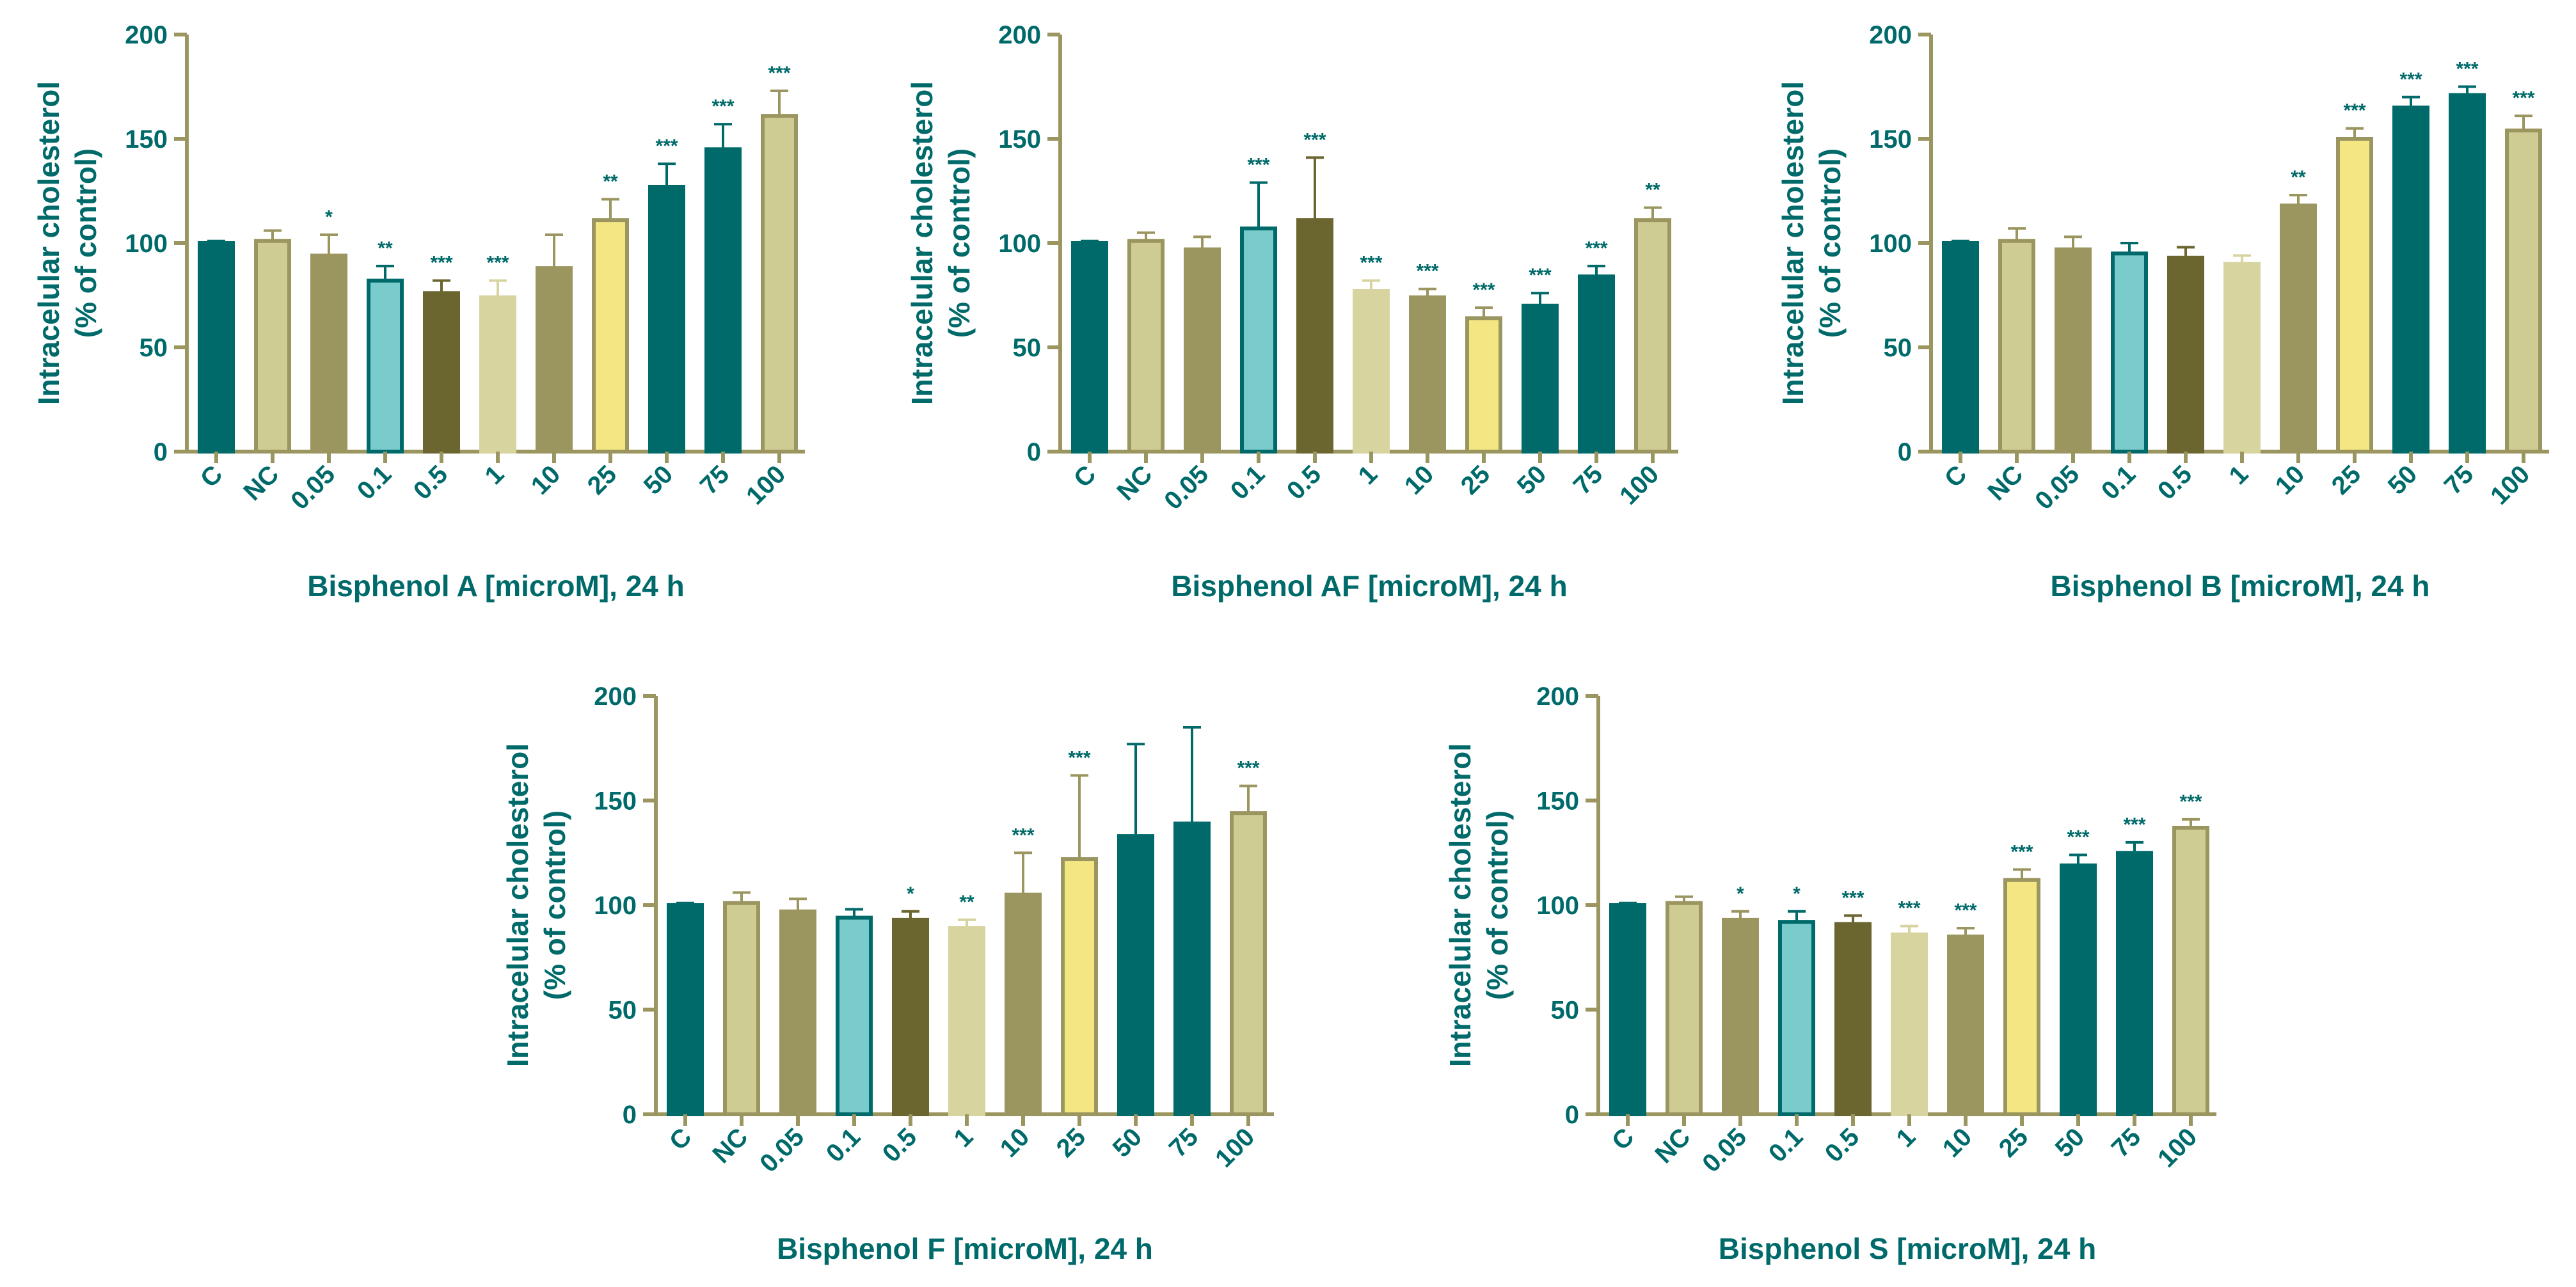  Describe the element at coordinates (603, 480) in the screenshot. I see `x-tick-label: 25` at that location.